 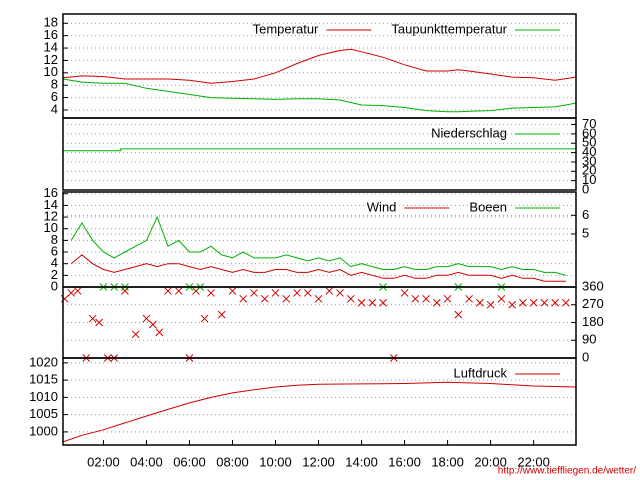 I want to click on x-tick-label: 10:00, so click(x=275, y=461).